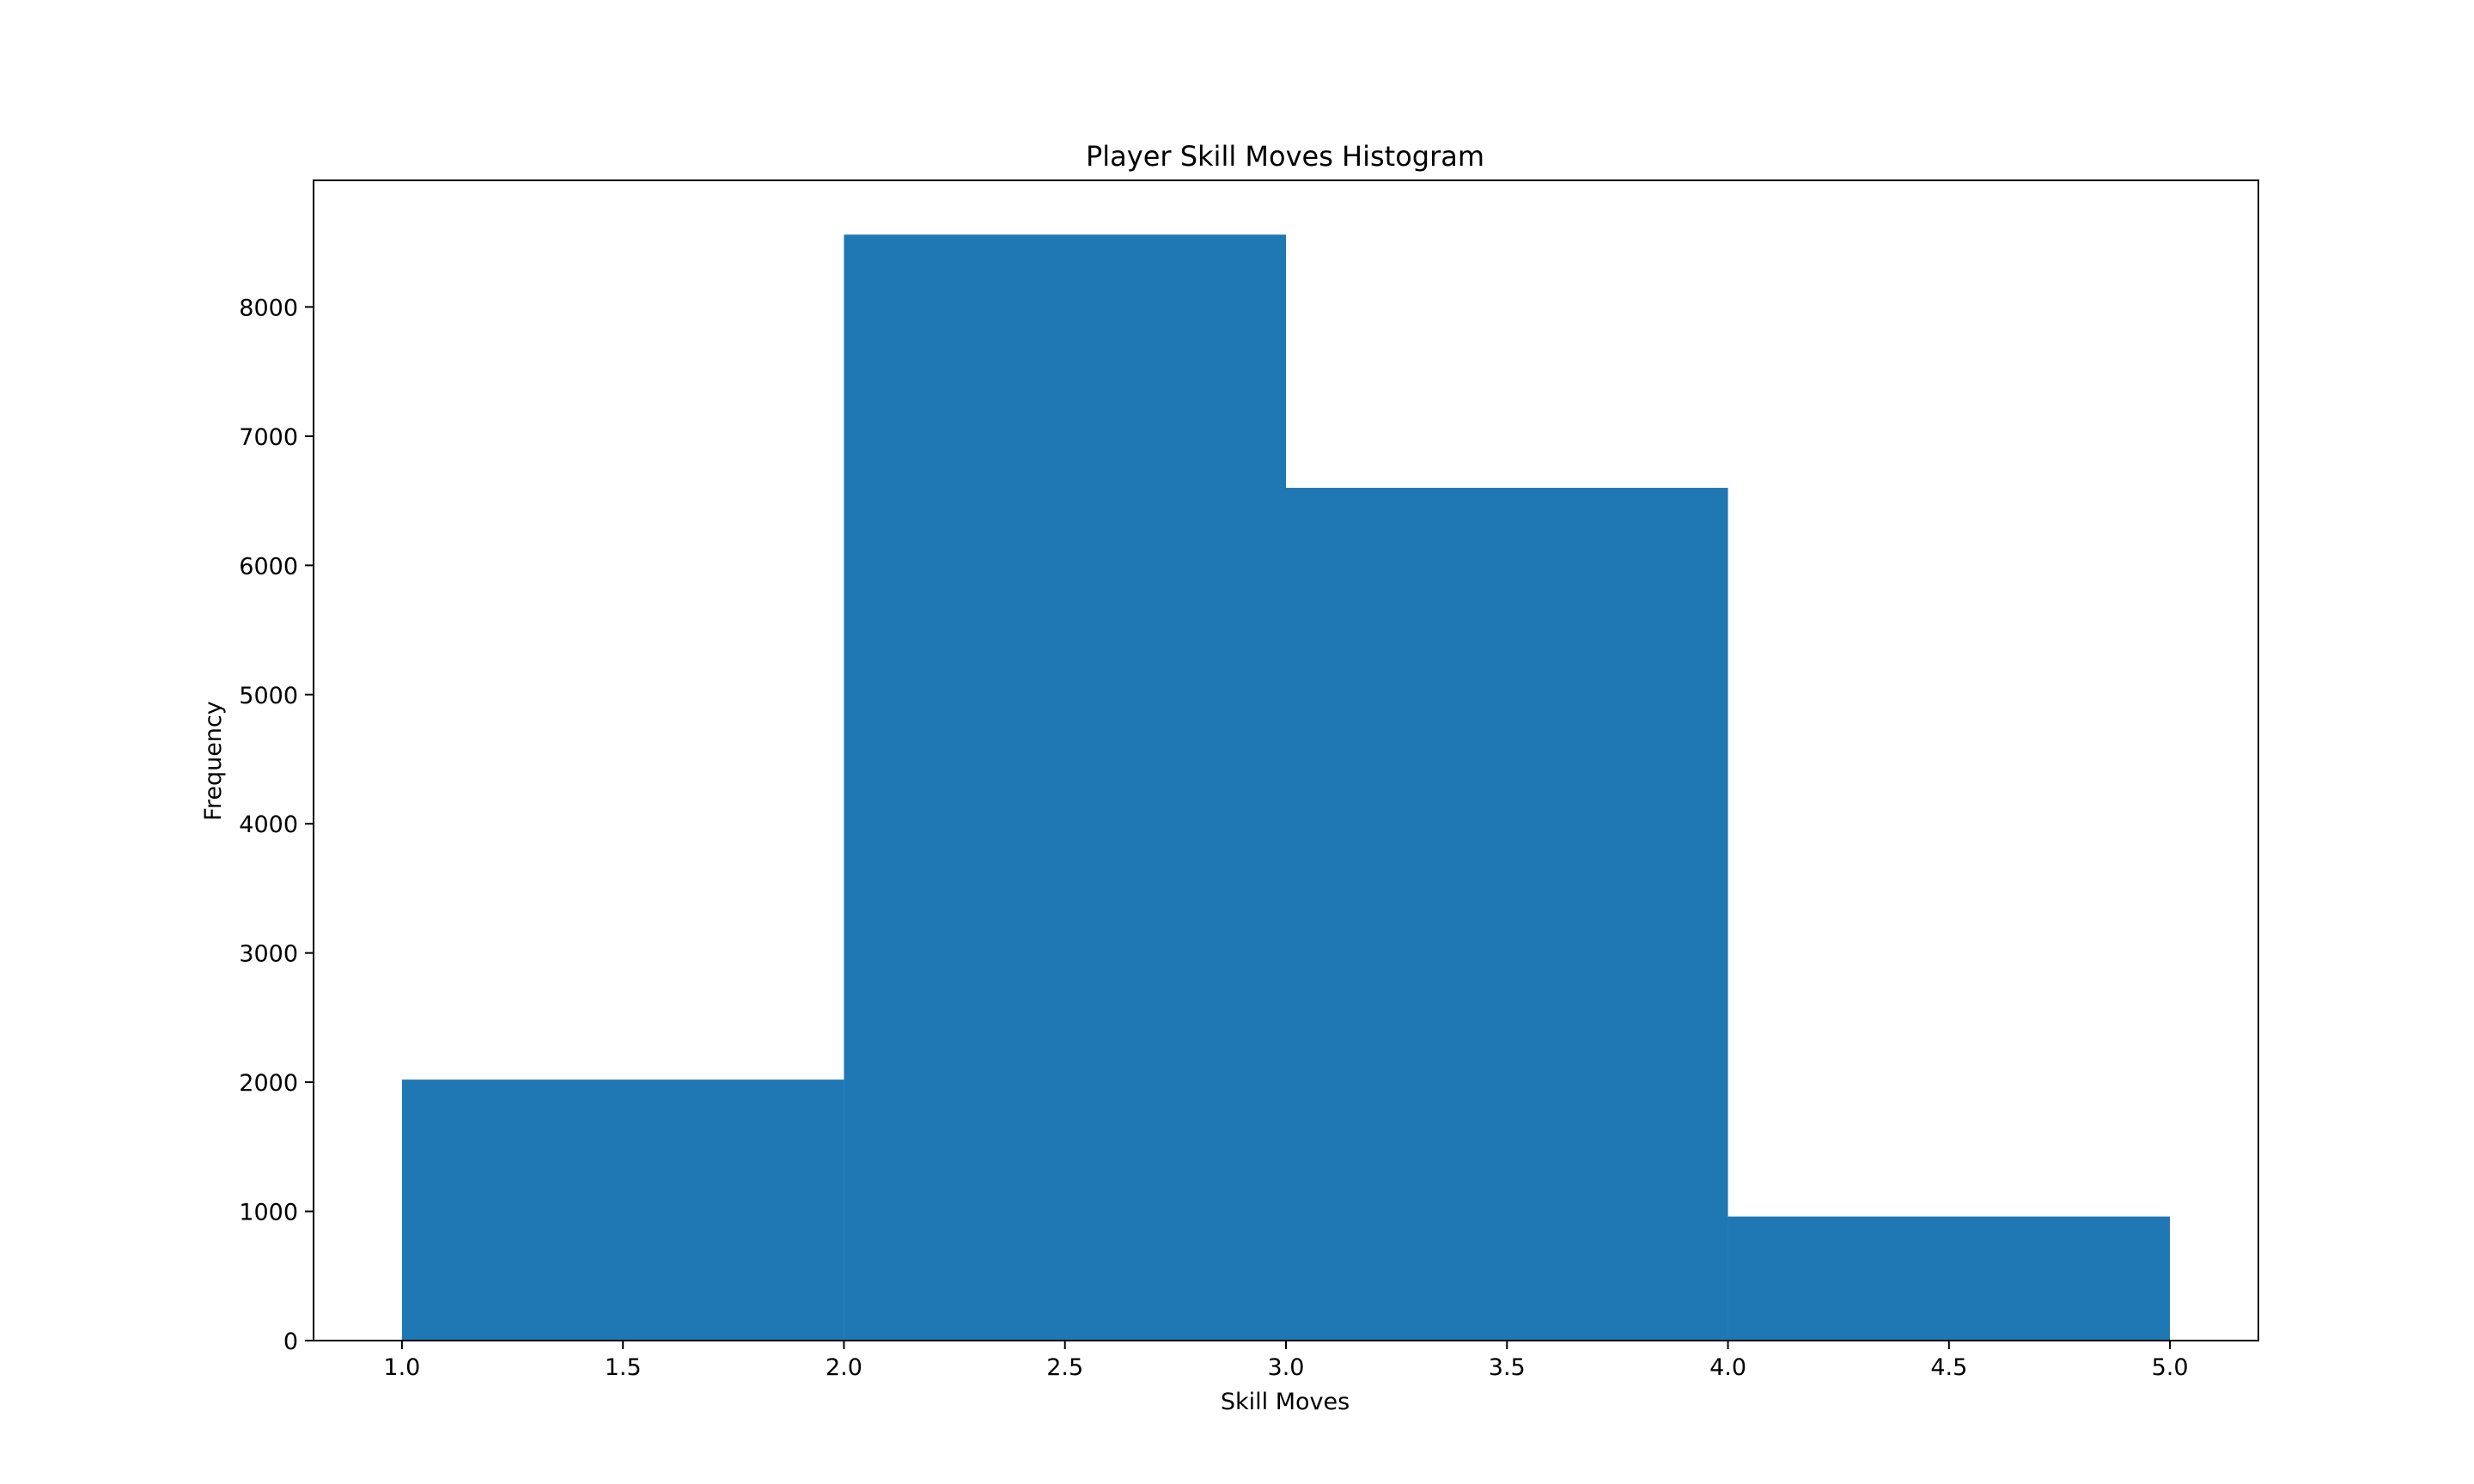 Image resolution: width=2474 pixels, height=1484 pixels. I want to click on y-tick-label: 7000, so click(268, 437).